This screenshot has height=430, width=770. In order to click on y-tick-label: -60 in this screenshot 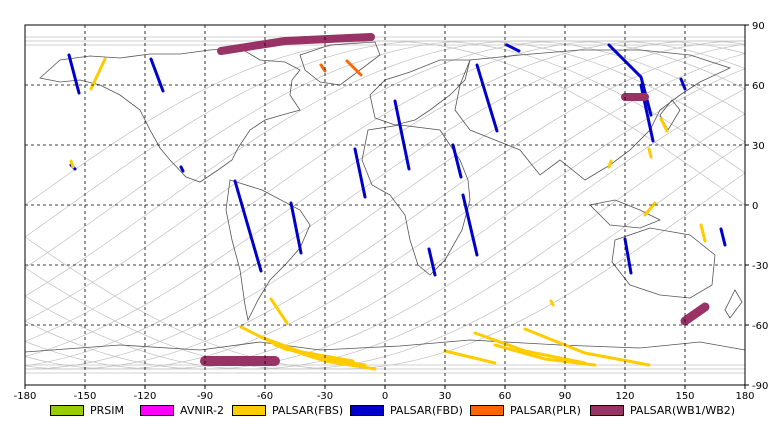, I will do `click(760, 326)`.